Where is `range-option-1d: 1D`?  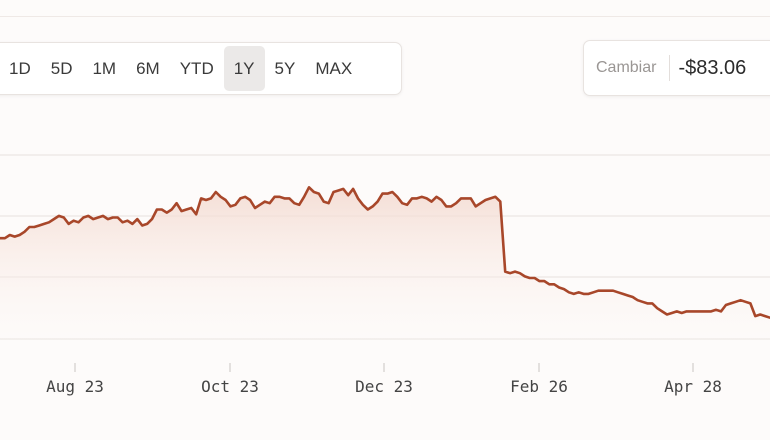 range-option-1d: 1D is located at coordinates (20, 68).